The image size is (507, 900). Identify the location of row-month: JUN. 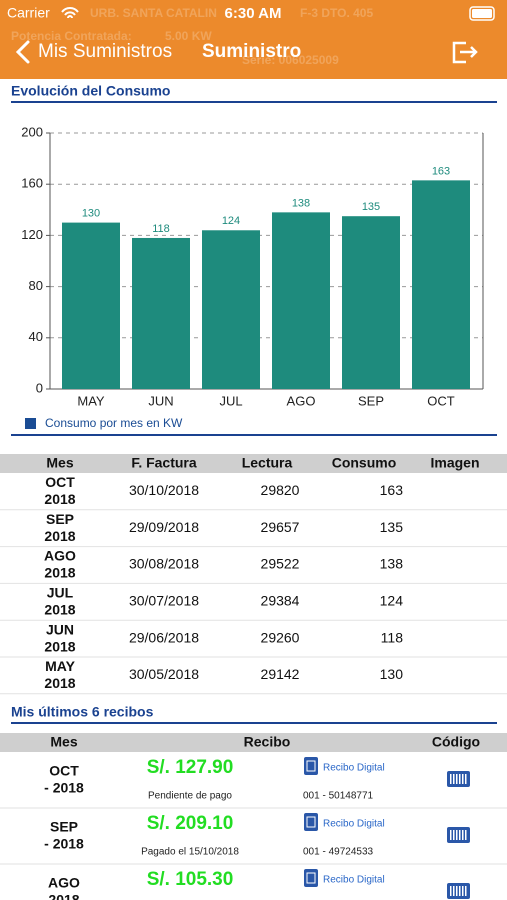
(60, 629).